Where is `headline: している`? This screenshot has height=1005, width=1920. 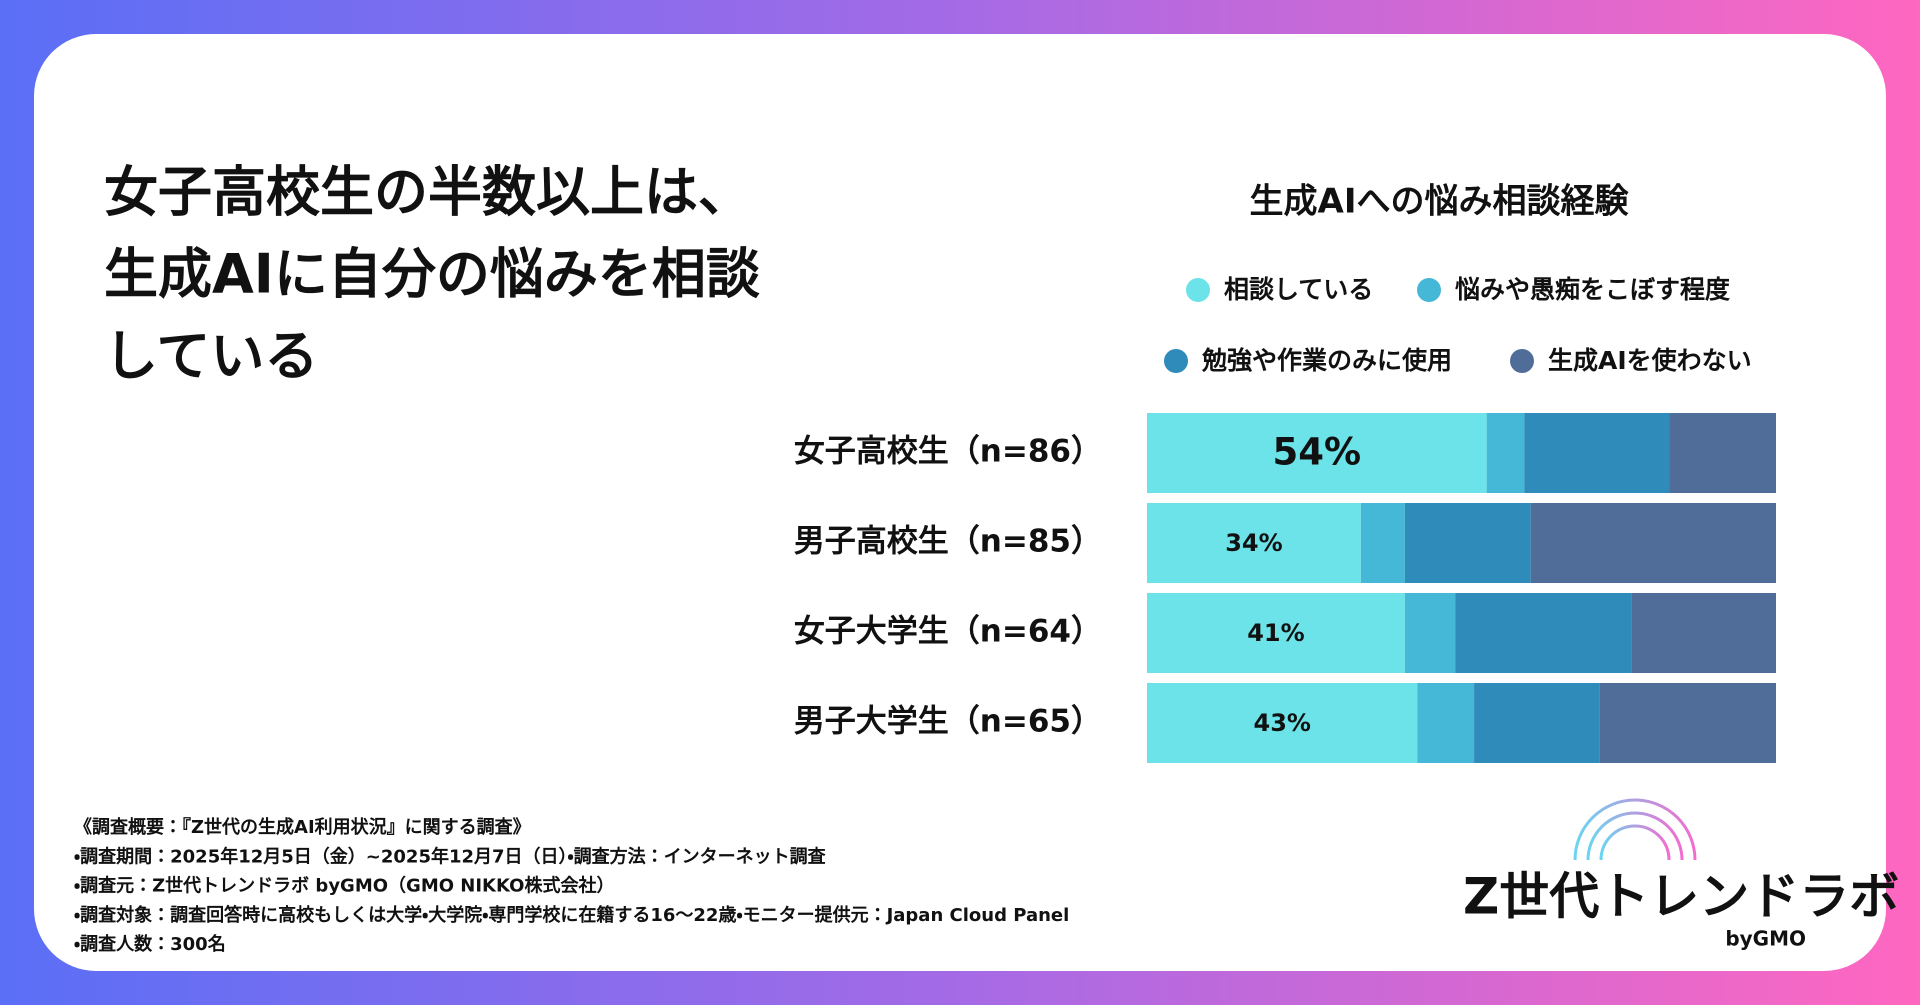 headline: している is located at coordinates (211, 356).